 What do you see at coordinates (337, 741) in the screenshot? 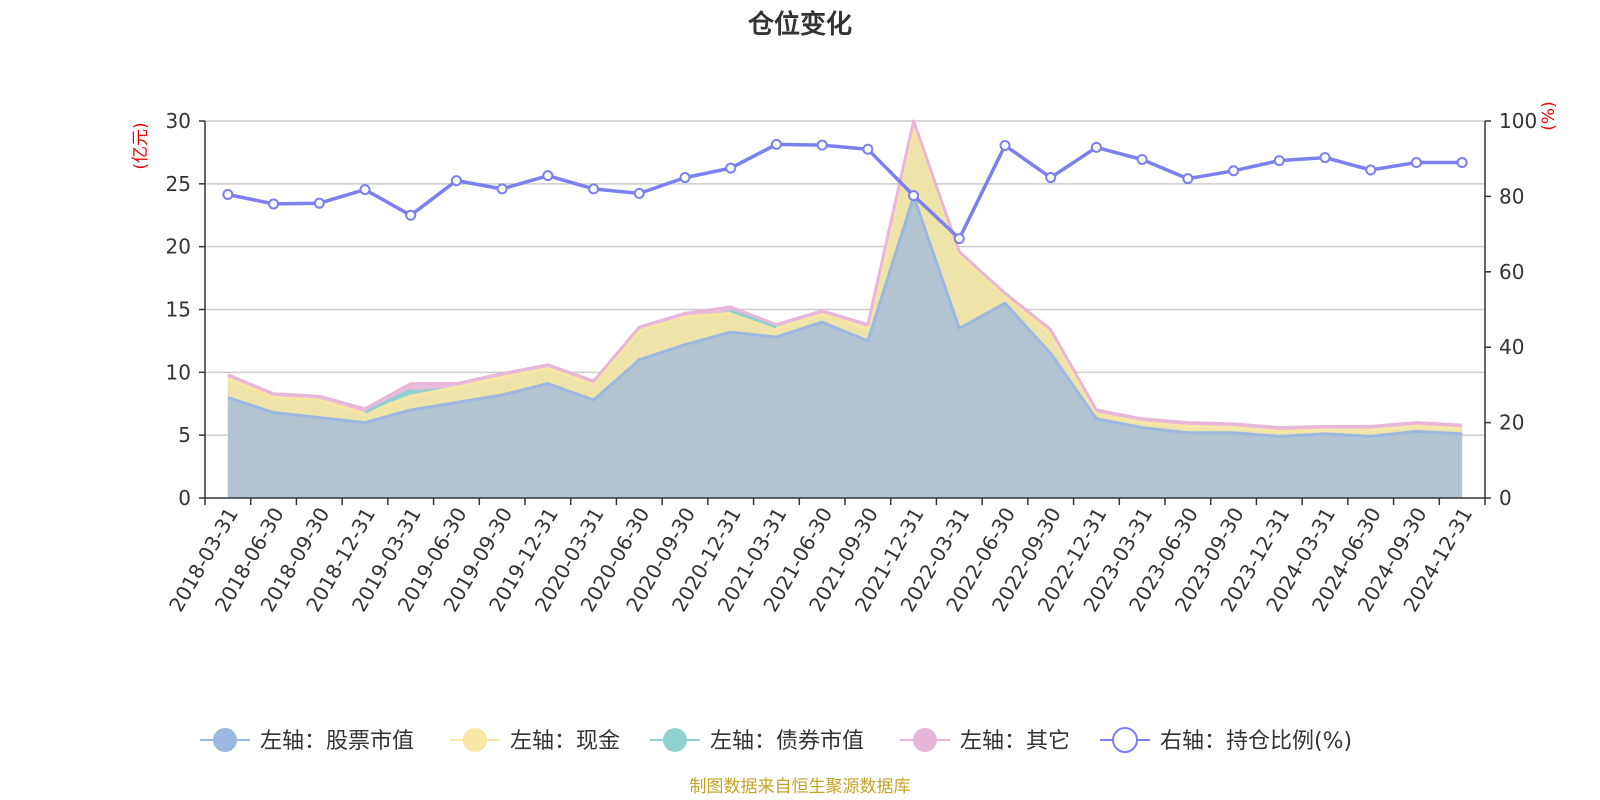
I see `legend-label: 左轴：股票市值` at bounding box center [337, 741].